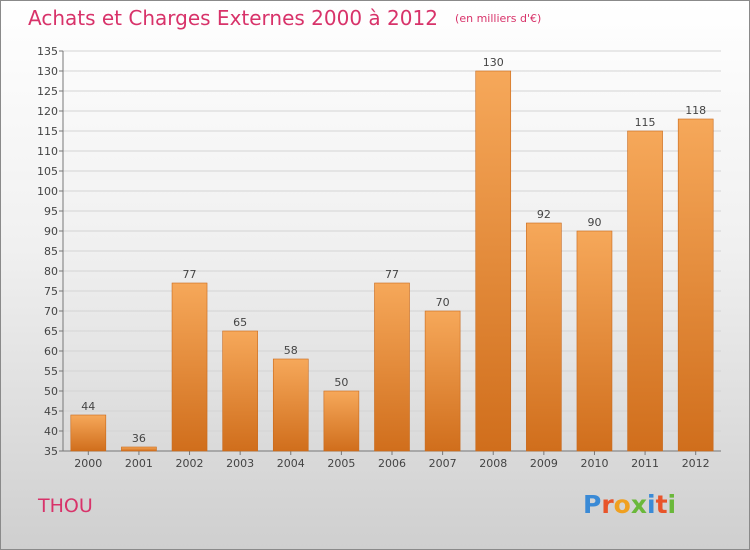 The image size is (750, 550). Describe the element at coordinates (594, 341) in the screenshot. I see `bar-2010` at that location.